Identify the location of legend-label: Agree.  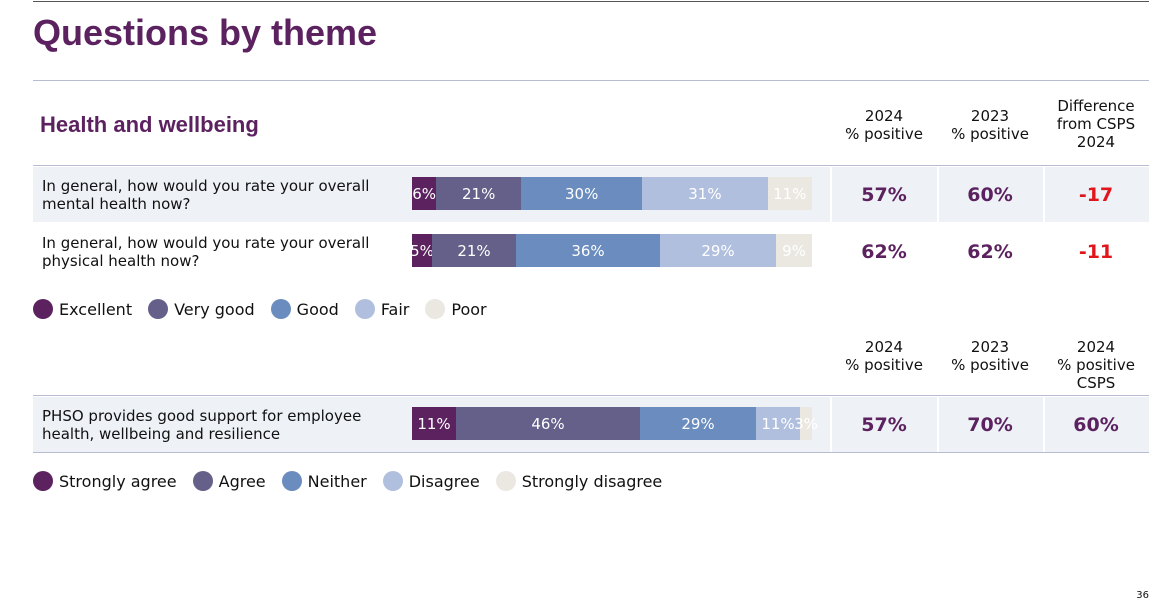
(242, 481).